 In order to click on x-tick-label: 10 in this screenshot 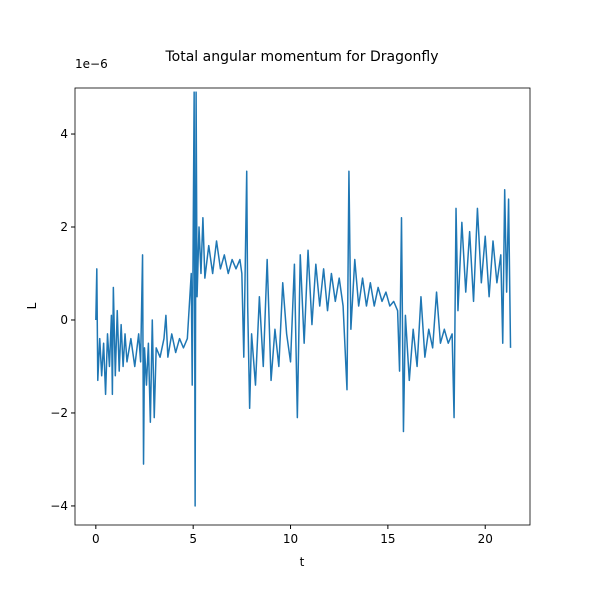, I will do `click(290, 539)`.